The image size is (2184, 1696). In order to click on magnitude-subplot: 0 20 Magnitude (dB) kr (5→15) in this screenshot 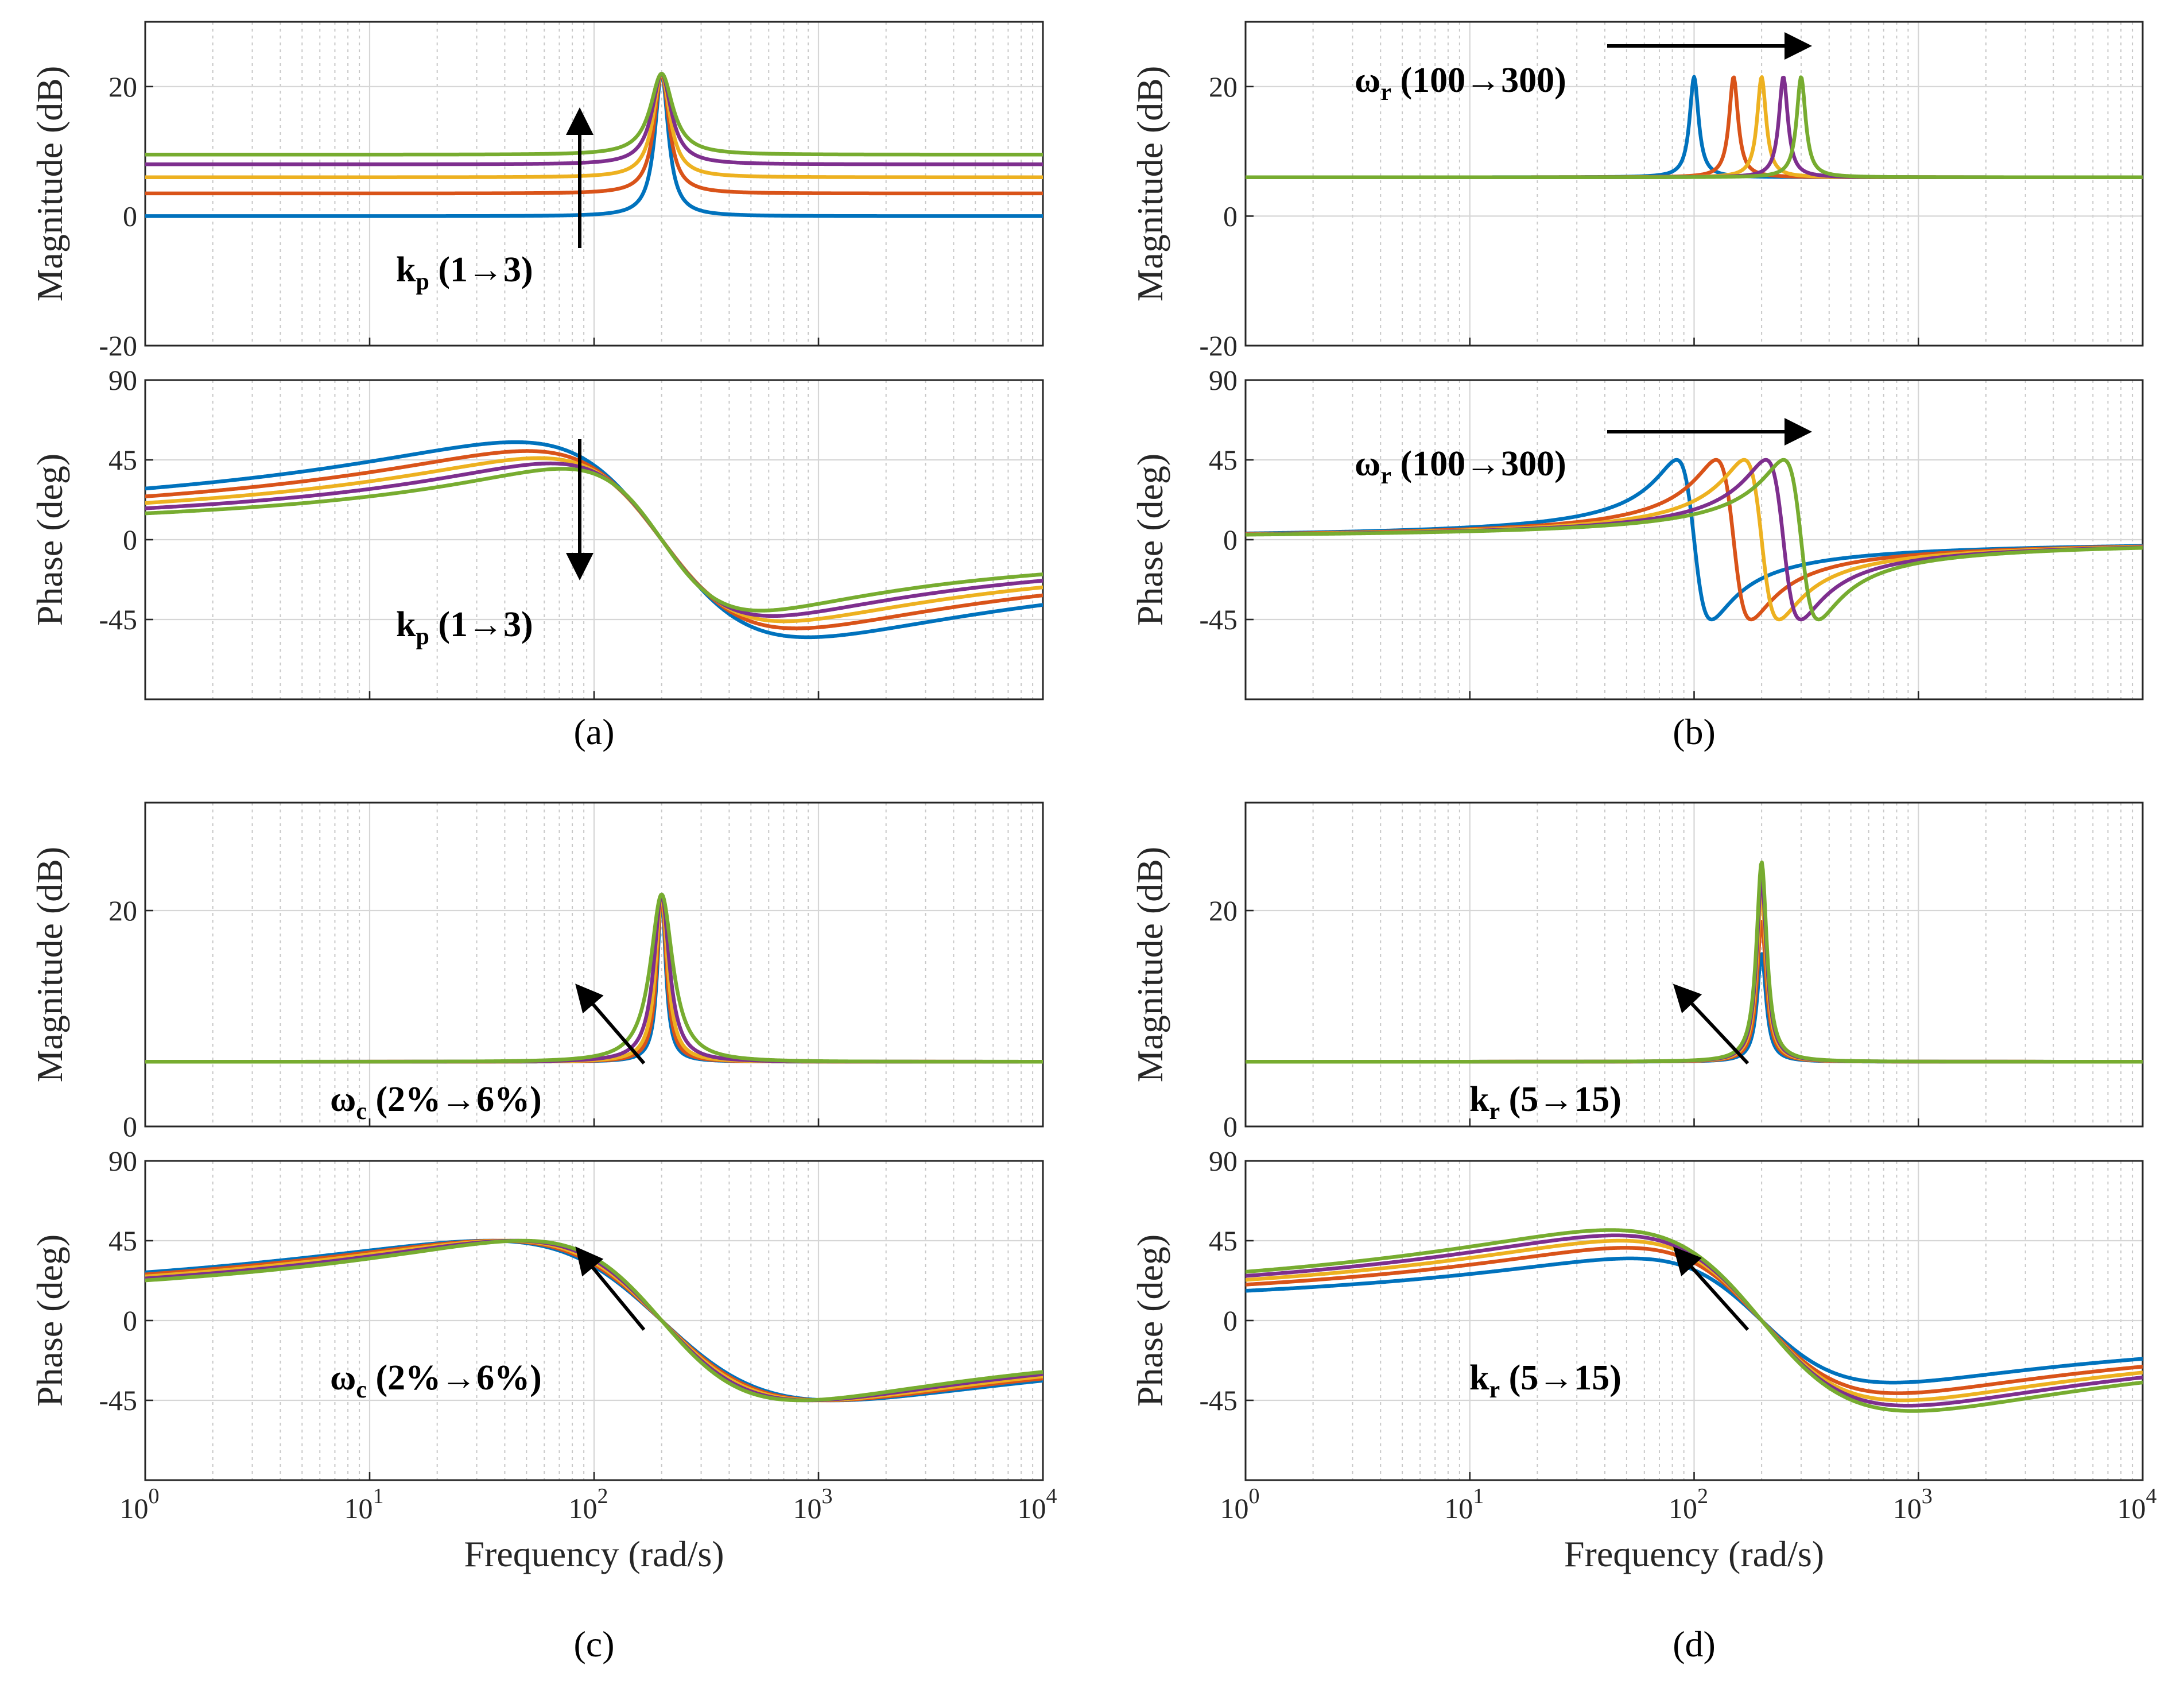, I will do `click(1637, 972)`.